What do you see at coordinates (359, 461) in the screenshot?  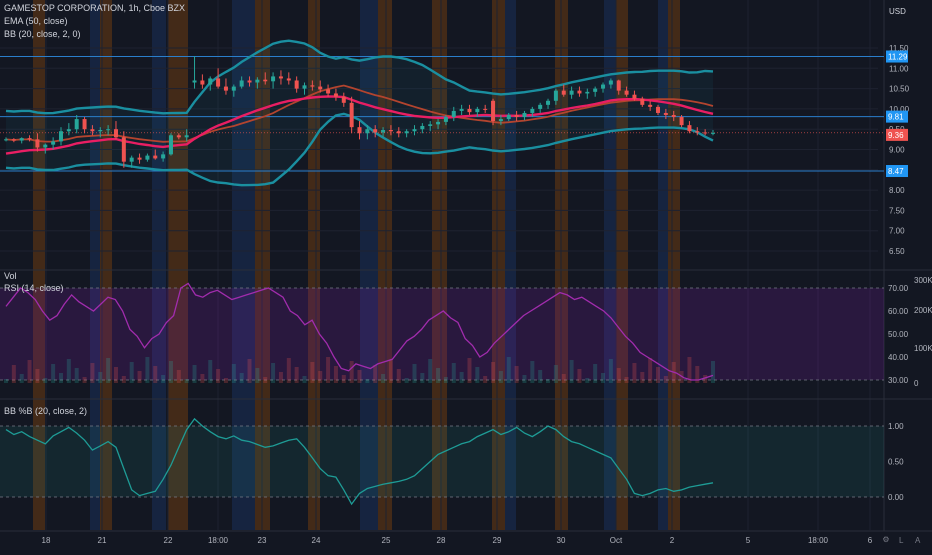 I see `bbpb-line` at bounding box center [359, 461].